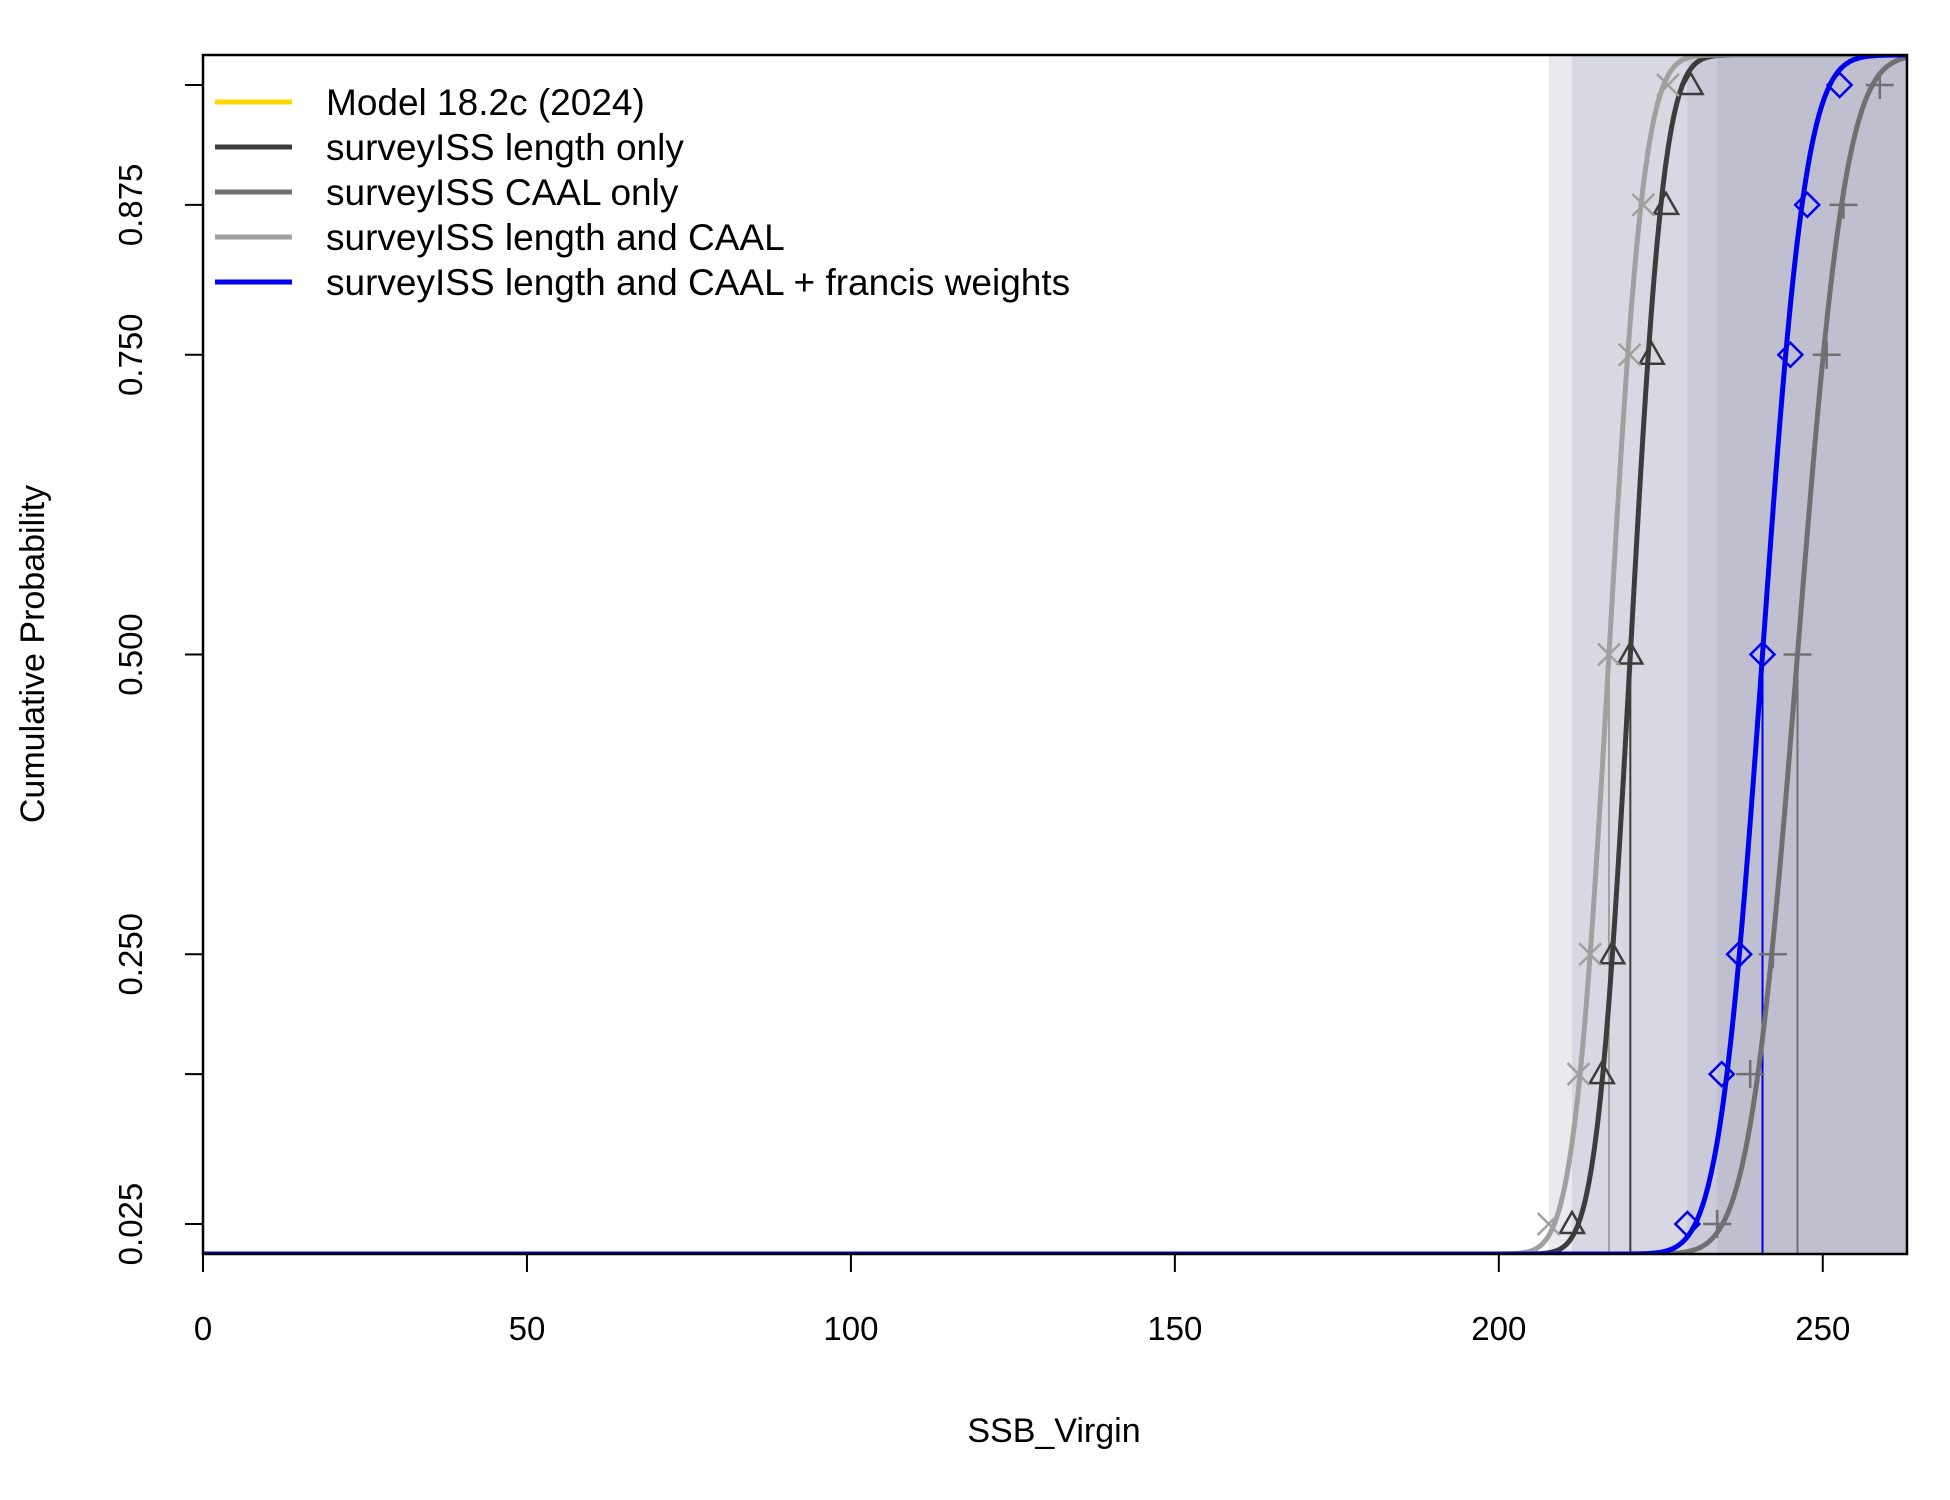 The height and width of the screenshot is (1500, 1950). I want to click on marker-s1-p6, so click(1690, 83).